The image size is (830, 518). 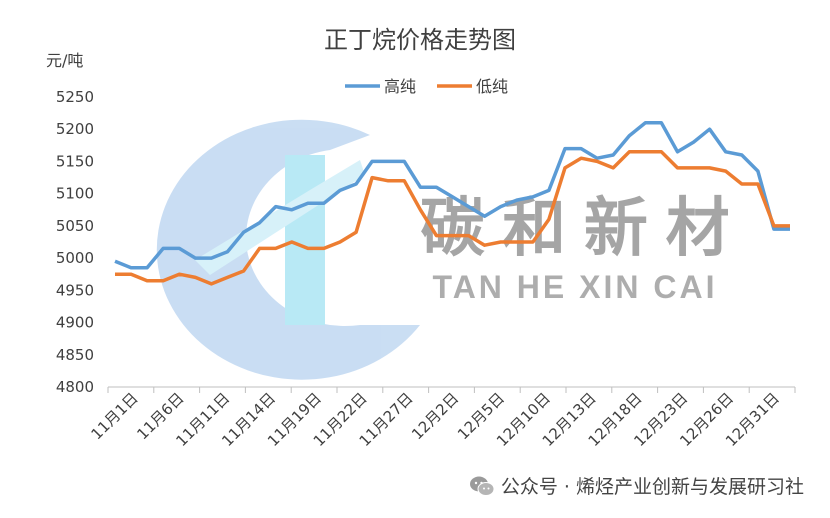 What do you see at coordinates (305, 240) in the screenshot?
I see `watermark-logo-bar` at bounding box center [305, 240].